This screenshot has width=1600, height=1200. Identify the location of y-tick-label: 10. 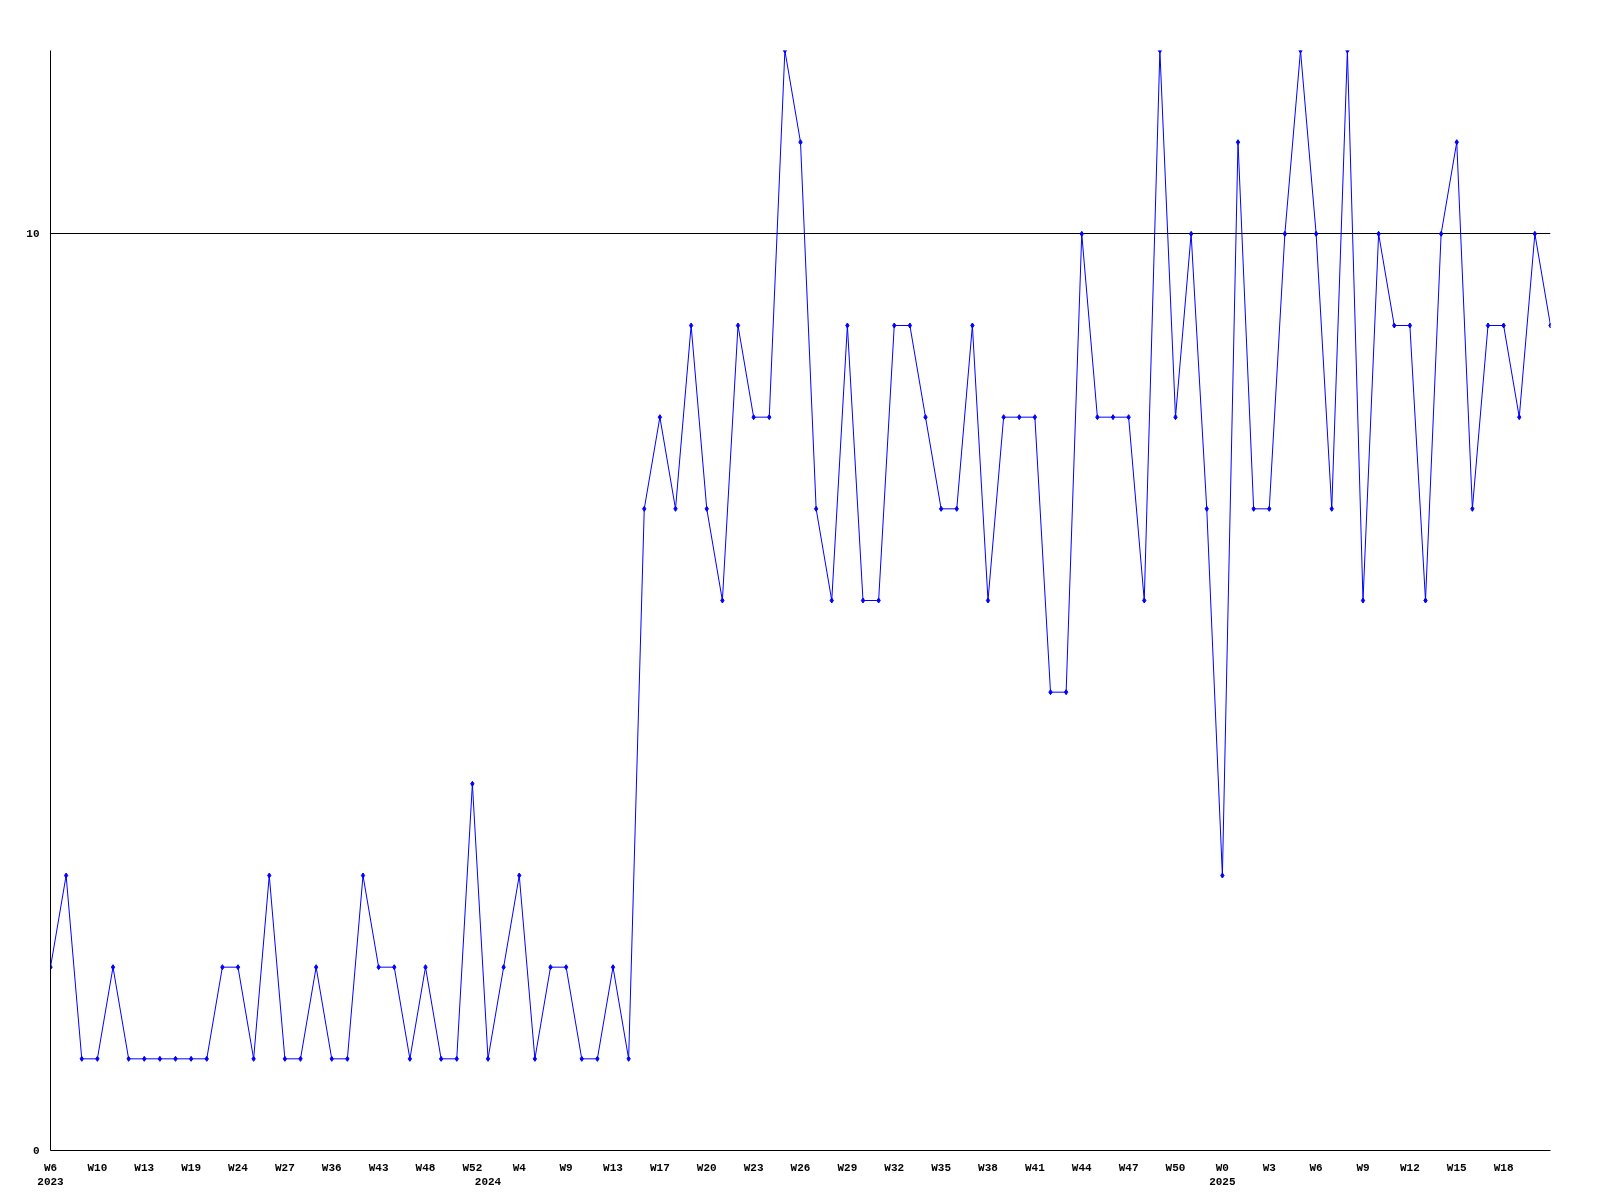
(33, 234).